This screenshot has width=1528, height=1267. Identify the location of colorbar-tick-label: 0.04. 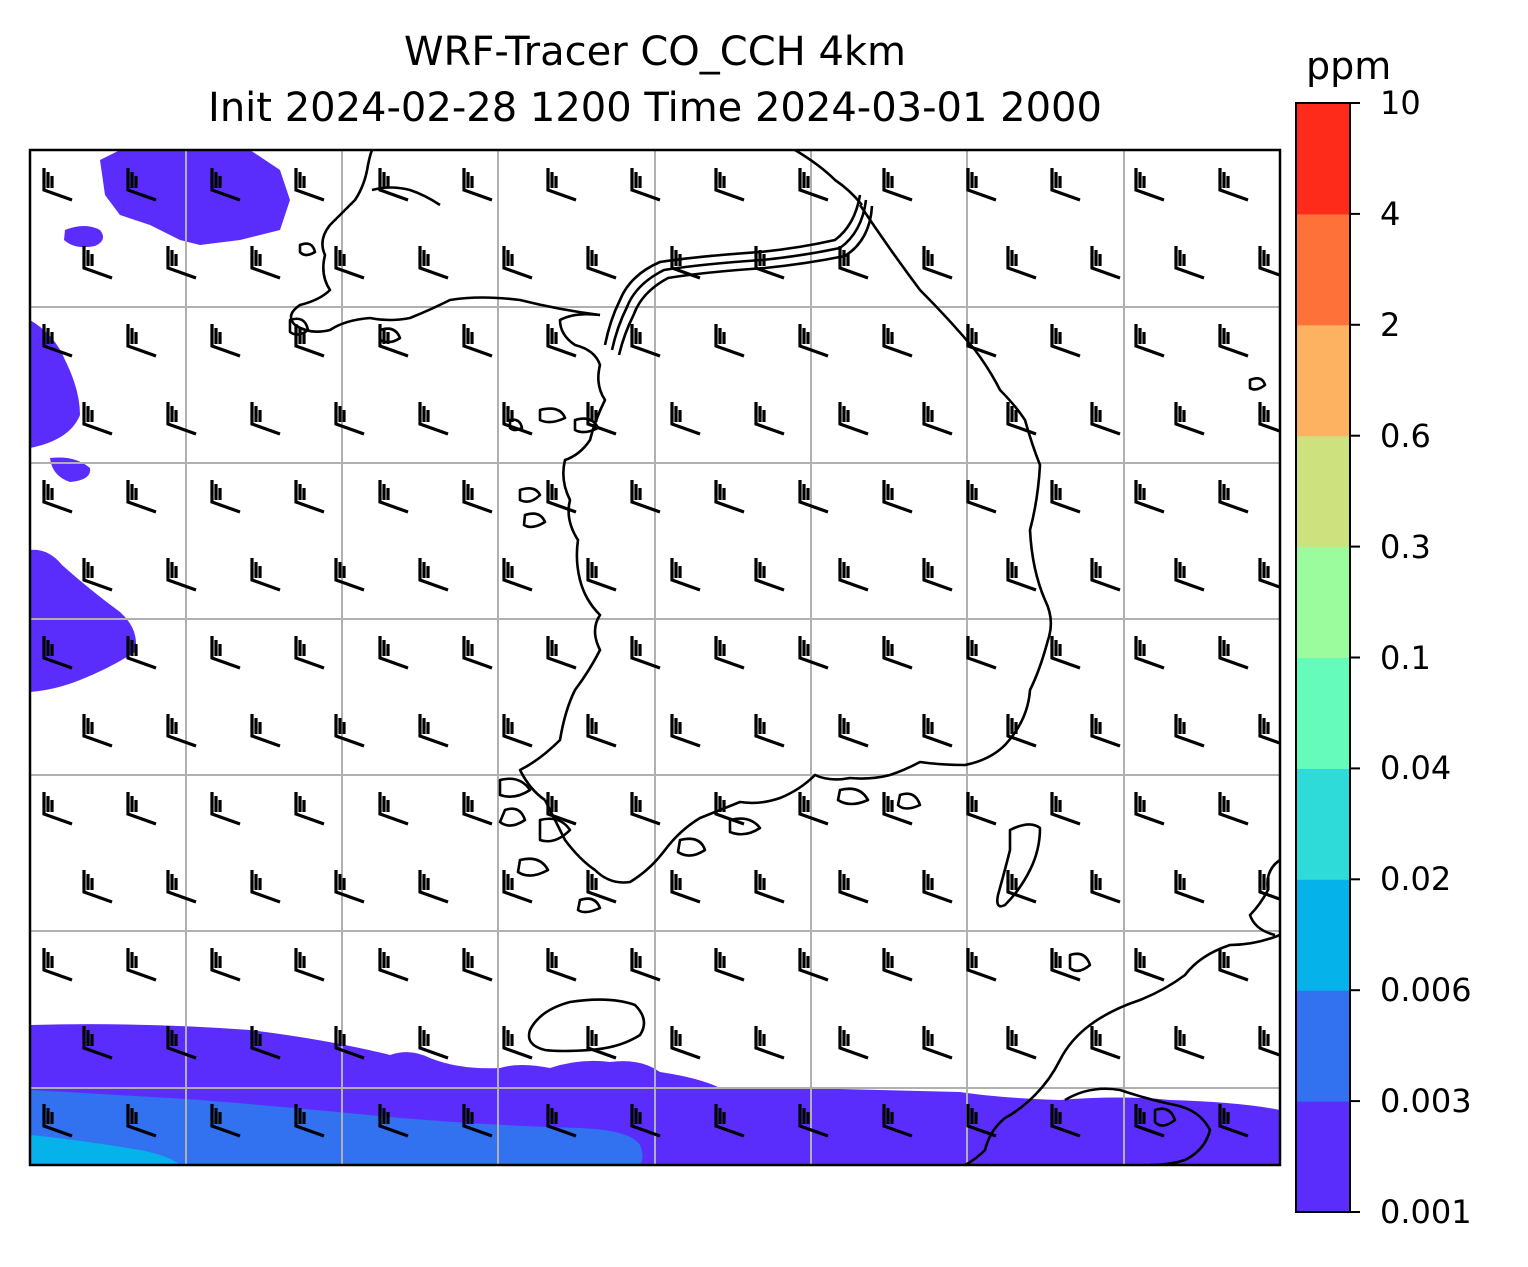
(1416, 768).